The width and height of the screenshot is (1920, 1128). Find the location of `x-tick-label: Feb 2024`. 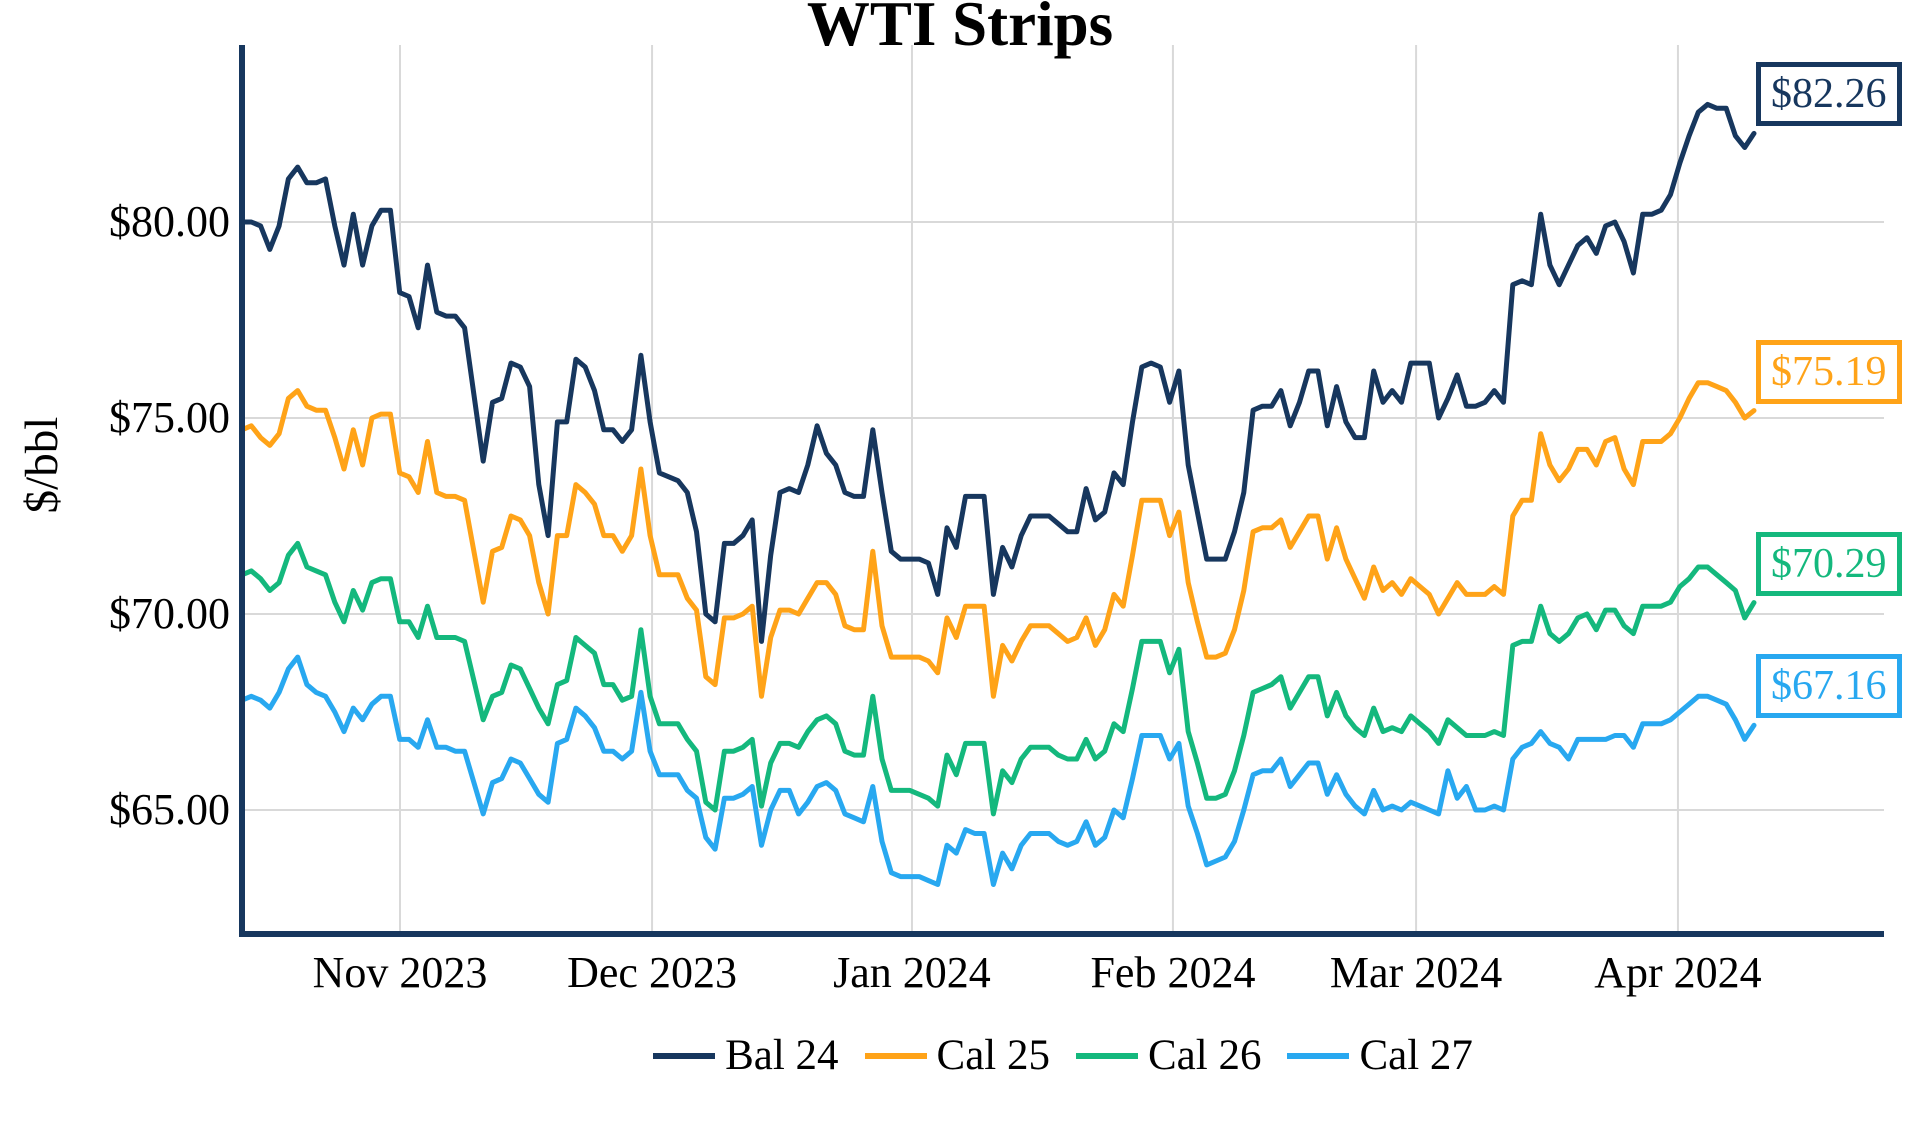

x-tick-label: Feb 2024 is located at coordinates (1173, 972).